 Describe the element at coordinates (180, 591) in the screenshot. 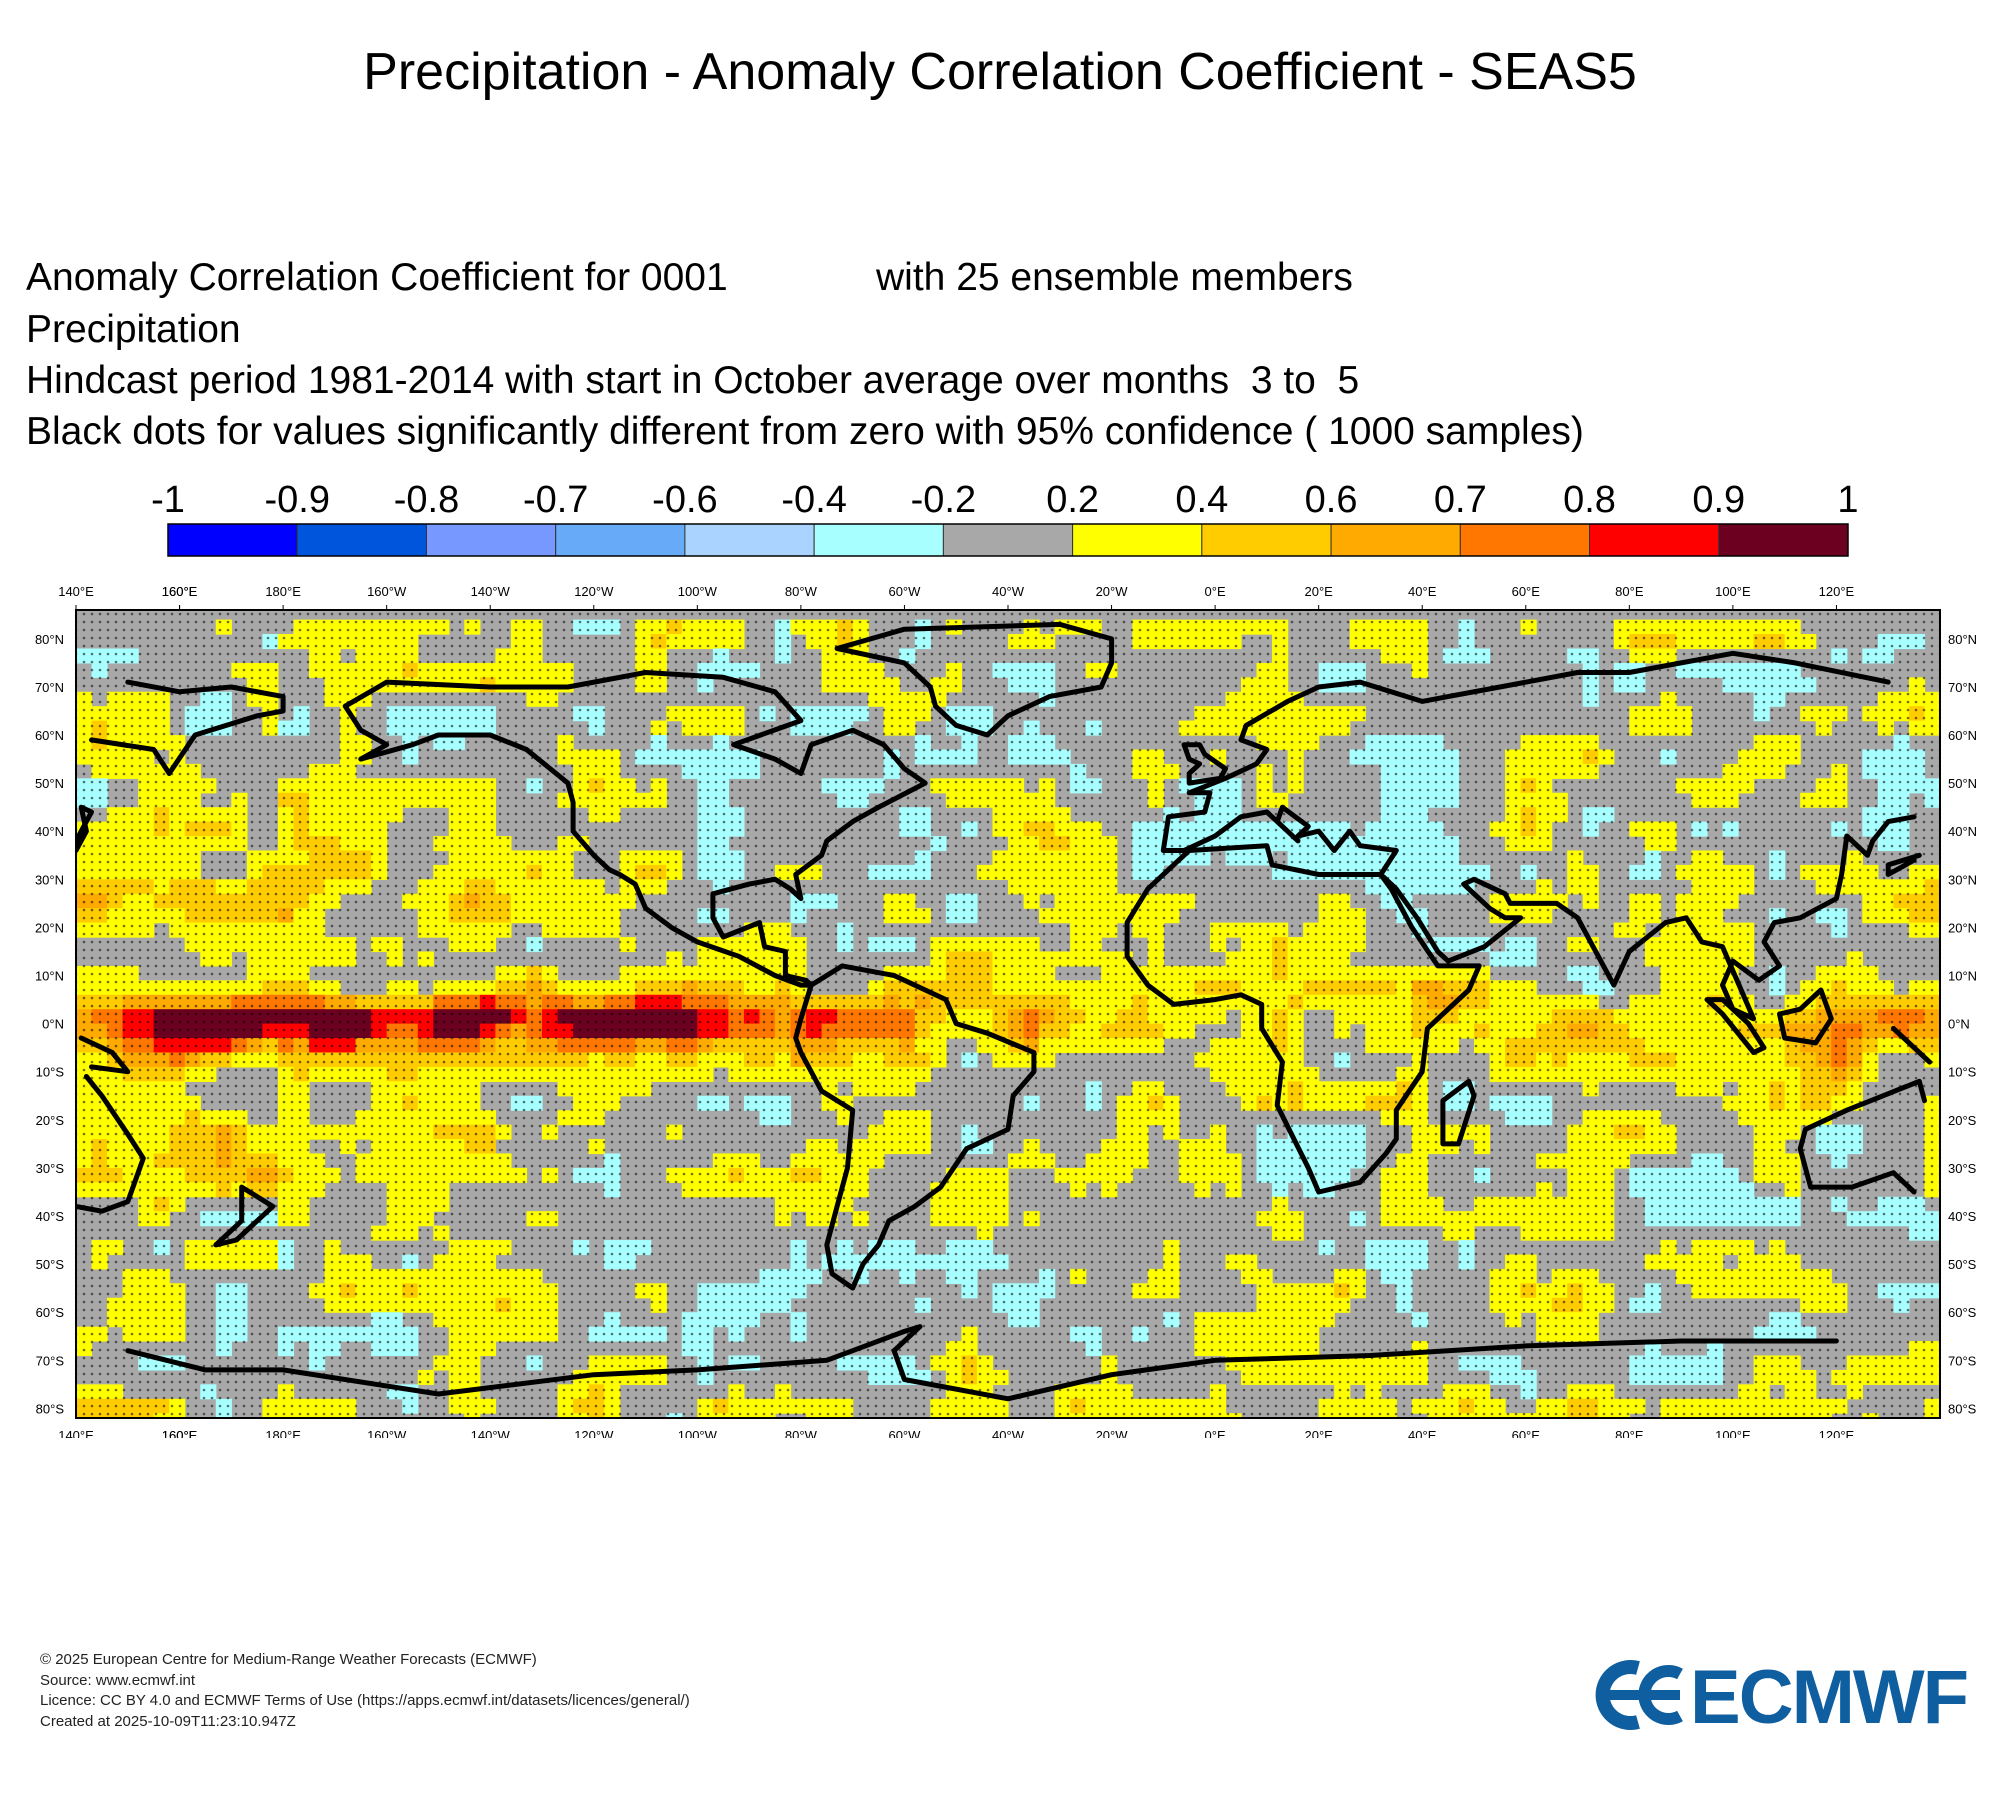

I see `lon-label-top: 160°E` at that location.